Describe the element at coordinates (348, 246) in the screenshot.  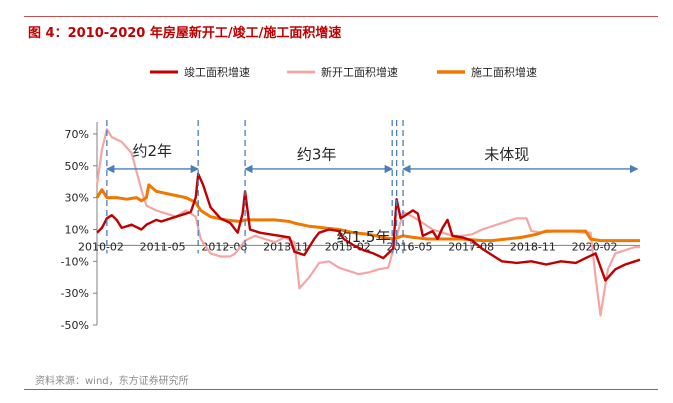
I see `x-tick-label: 2015-02` at that location.